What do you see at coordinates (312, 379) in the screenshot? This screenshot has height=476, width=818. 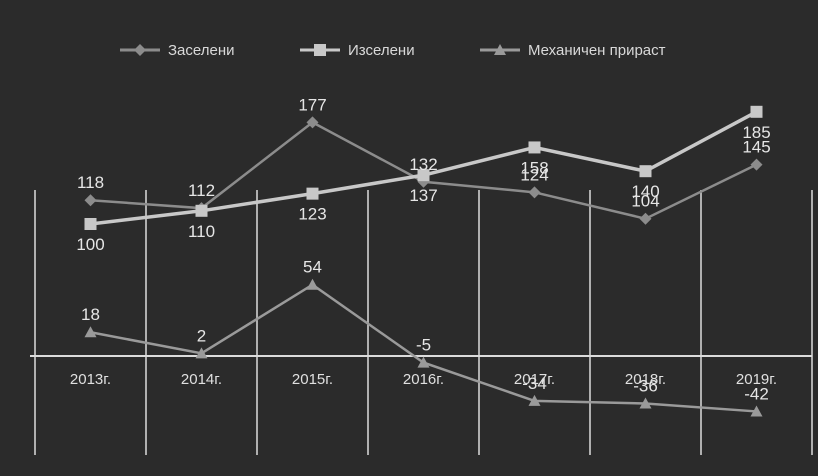 I see `x-tick-label: 2015г.` at bounding box center [312, 379].